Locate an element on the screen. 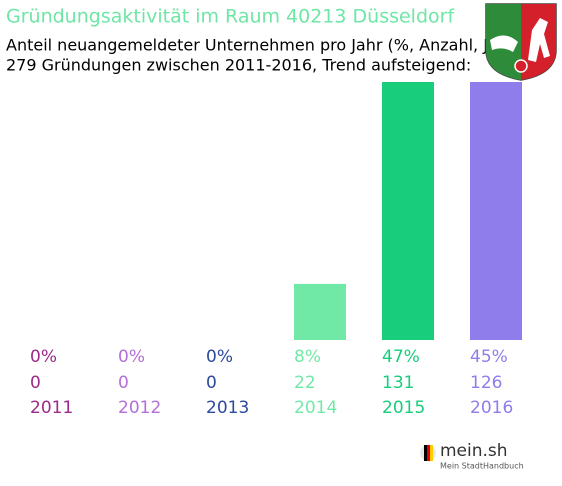 This screenshot has width=562, height=486. x-tick-label: 2012 is located at coordinates (139, 408).